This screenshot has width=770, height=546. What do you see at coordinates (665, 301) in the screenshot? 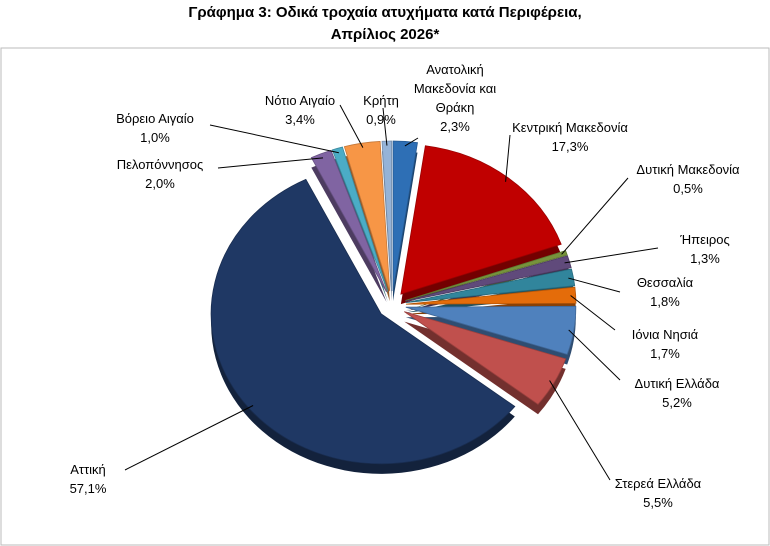
I see `value-label: 1,8%` at bounding box center [665, 301].